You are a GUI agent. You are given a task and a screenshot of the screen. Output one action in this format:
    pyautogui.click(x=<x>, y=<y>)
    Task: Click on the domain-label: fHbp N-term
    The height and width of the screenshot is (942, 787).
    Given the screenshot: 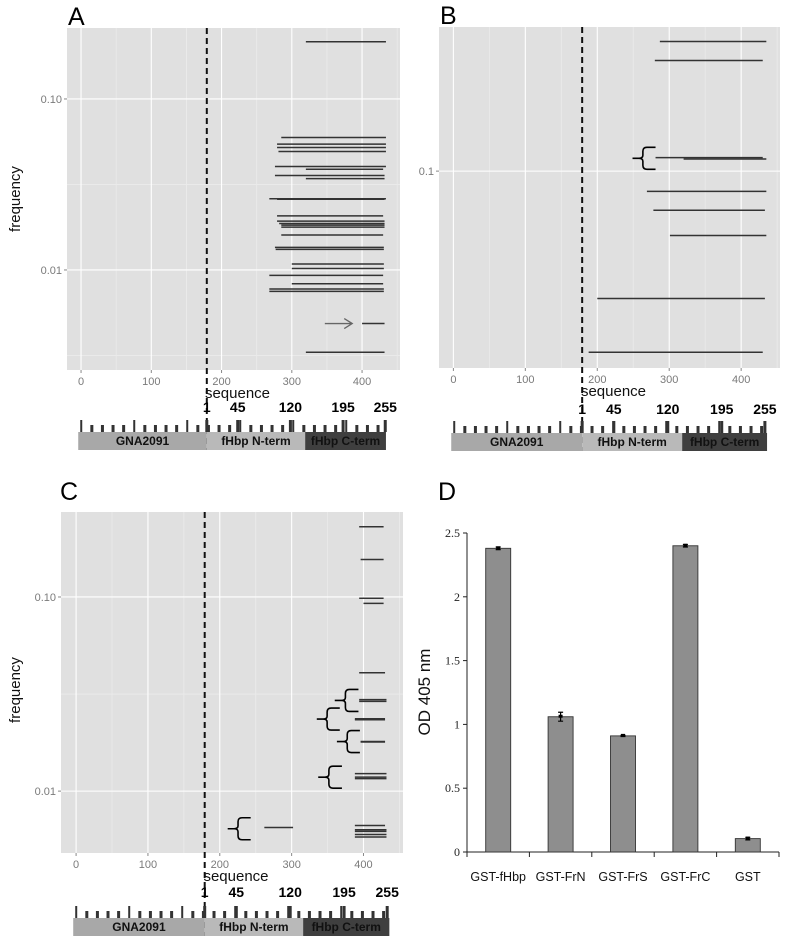 What is the action you would take?
    pyautogui.click(x=253, y=927)
    